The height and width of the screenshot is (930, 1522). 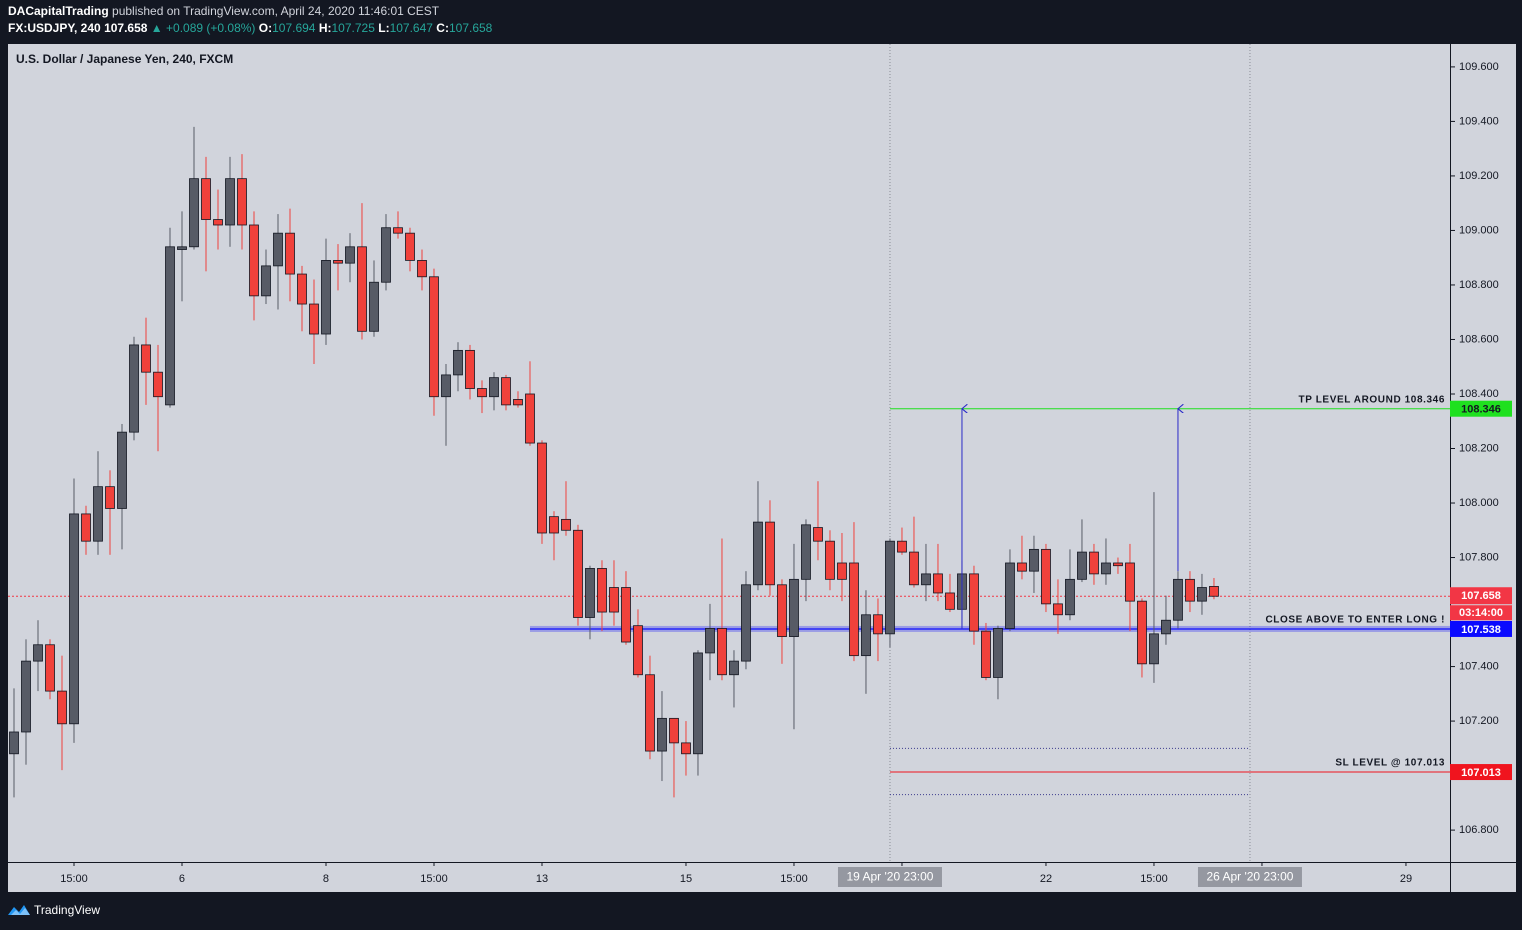 I want to click on y-tick-label: 107.400, so click(x=1479, y=666).